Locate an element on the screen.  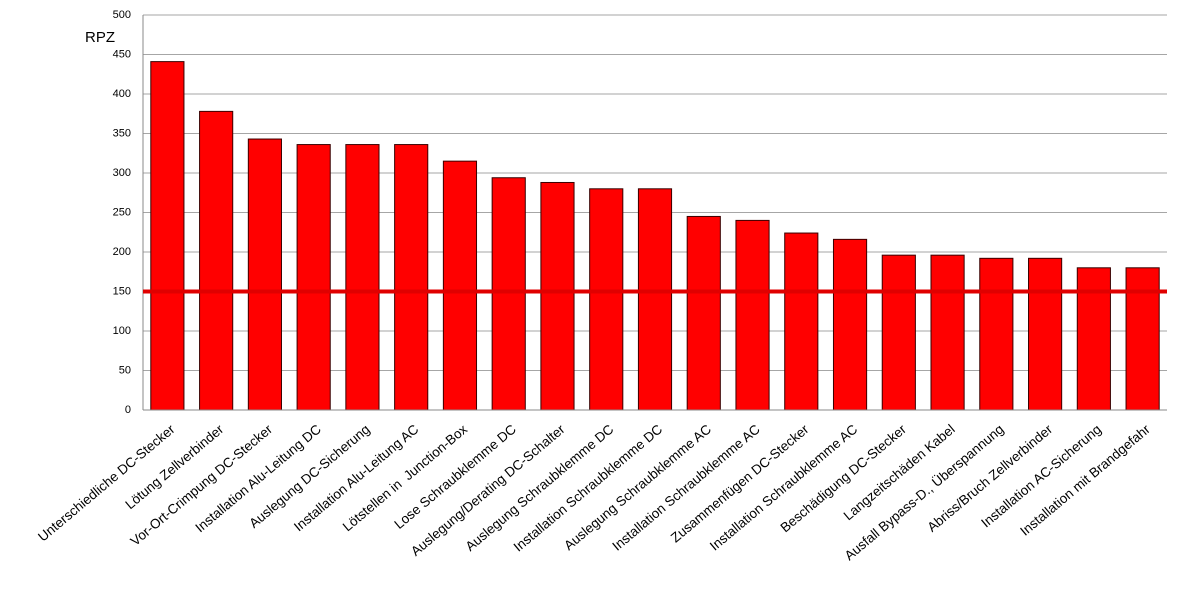
y-tick-label: 400 is located at coordinates (122, 94).